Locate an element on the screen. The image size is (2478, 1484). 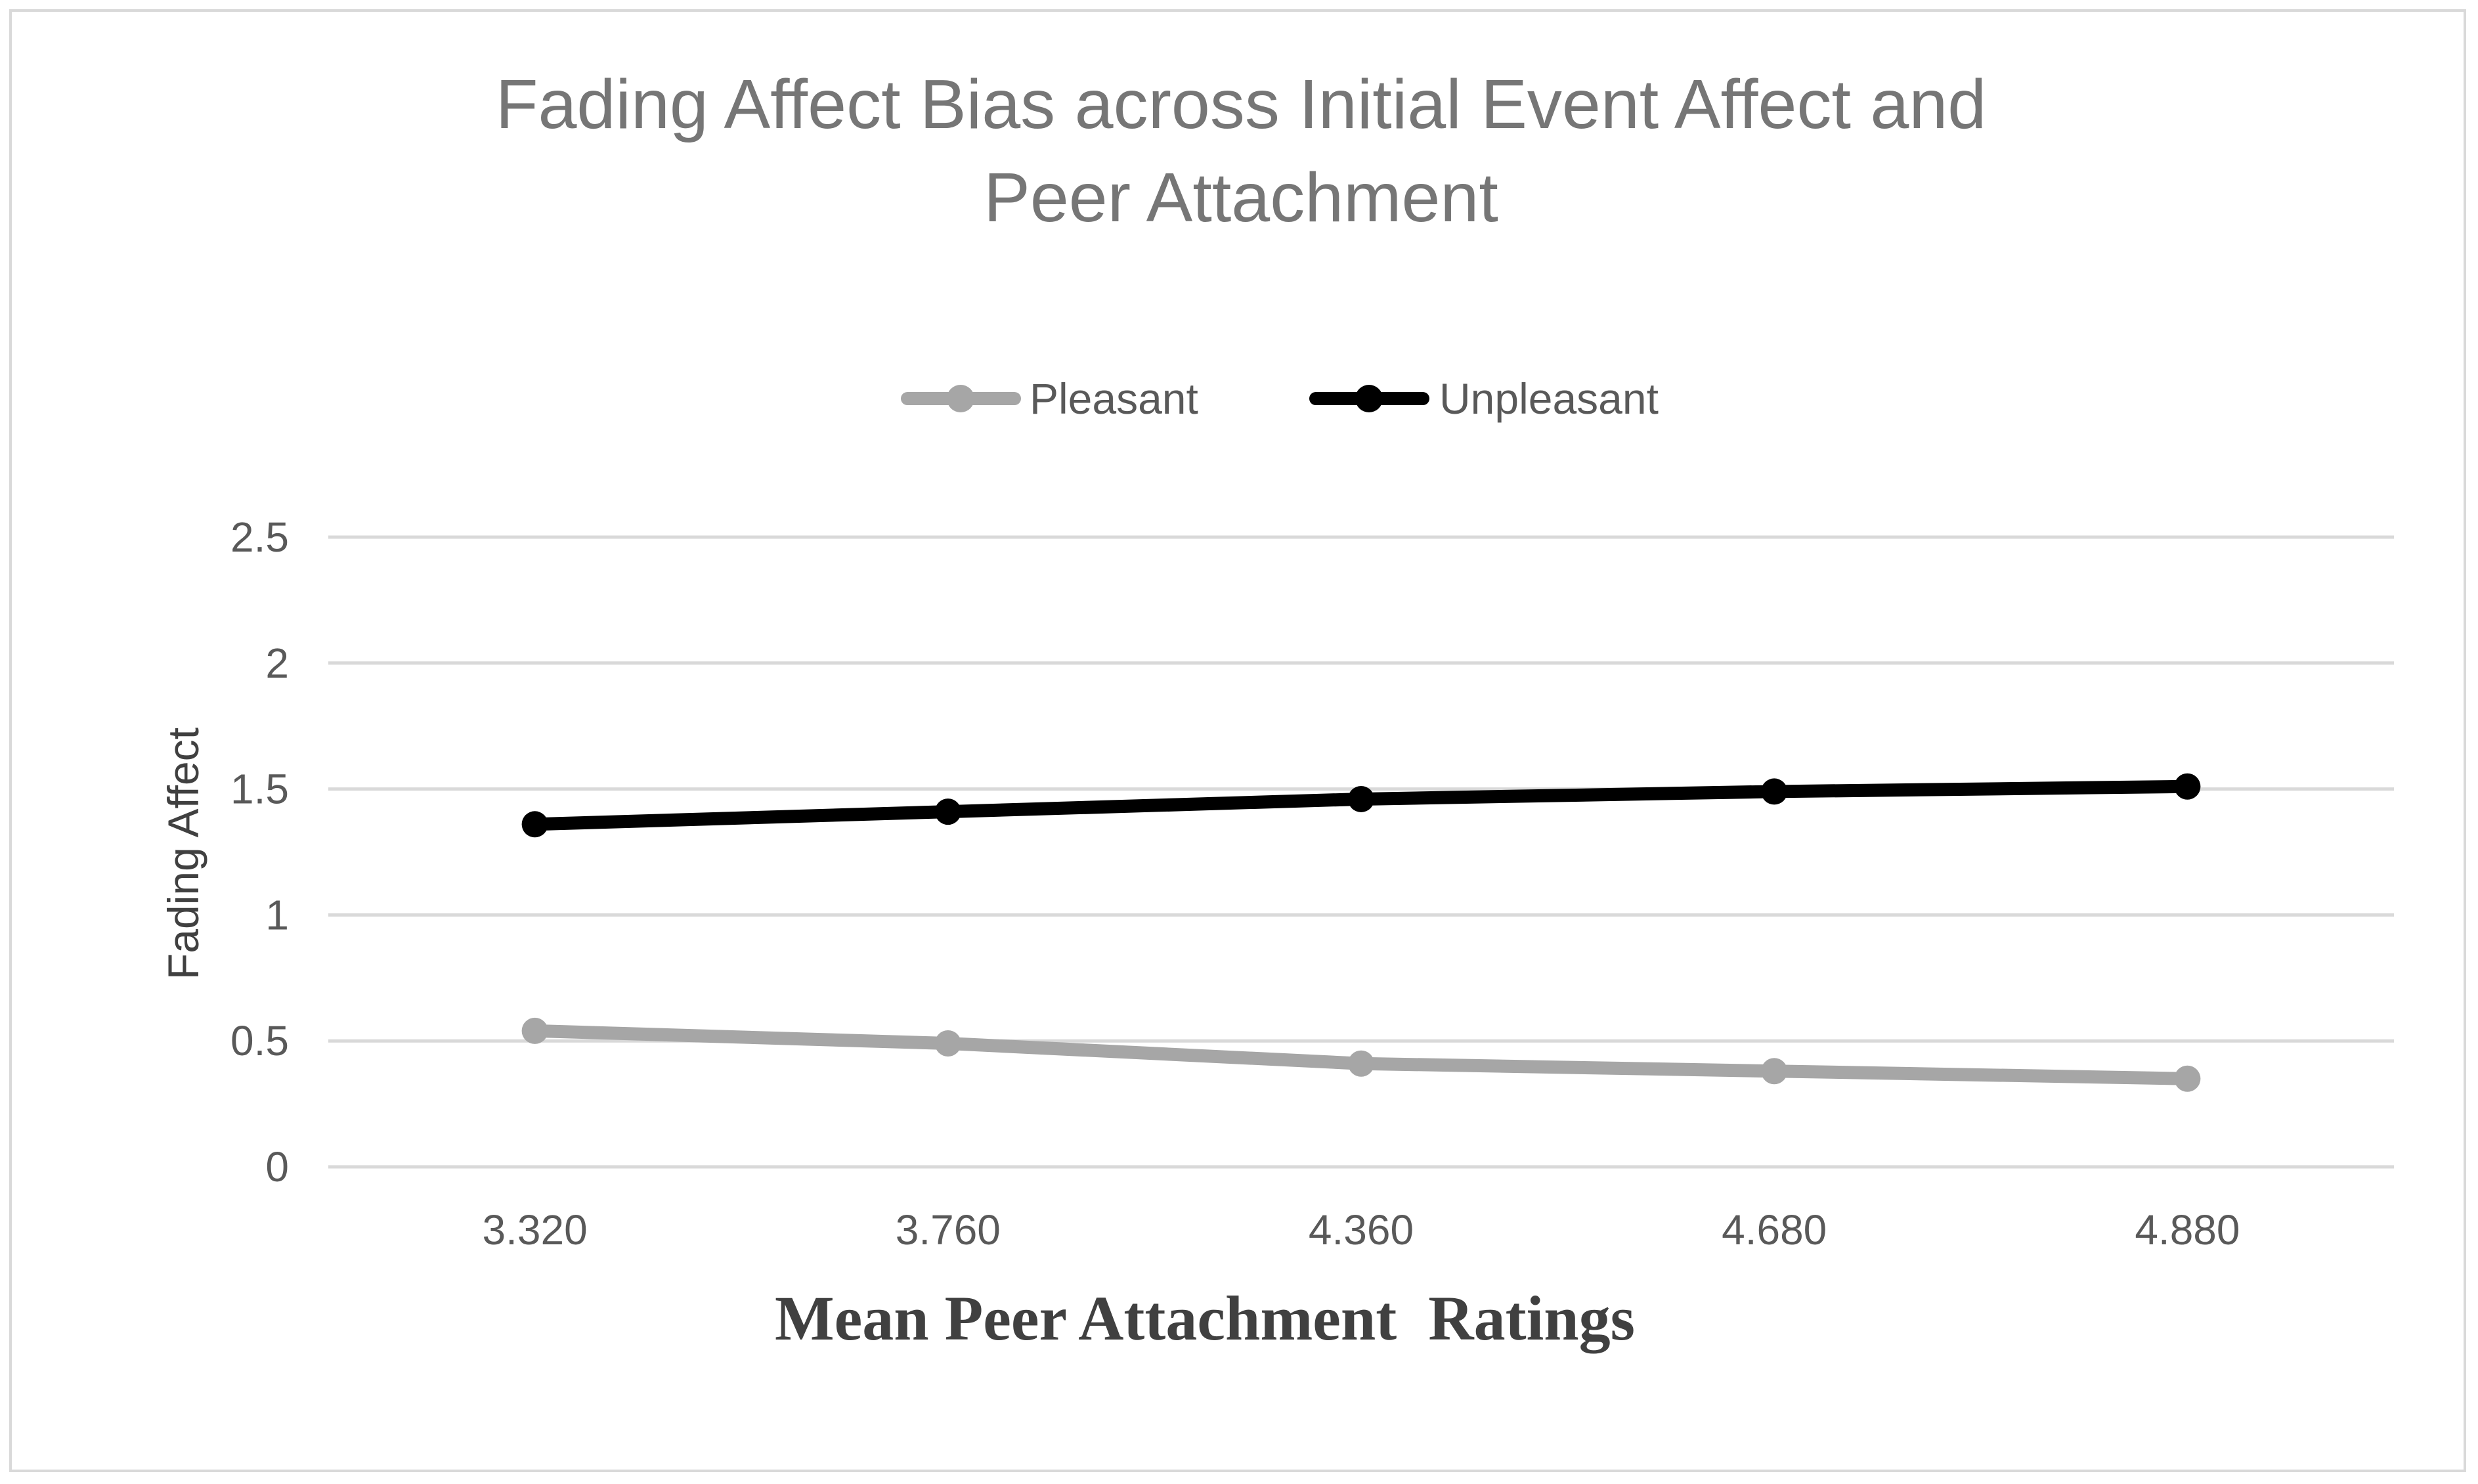
y-tick-label: 1 is located at coordinates (277, 914).